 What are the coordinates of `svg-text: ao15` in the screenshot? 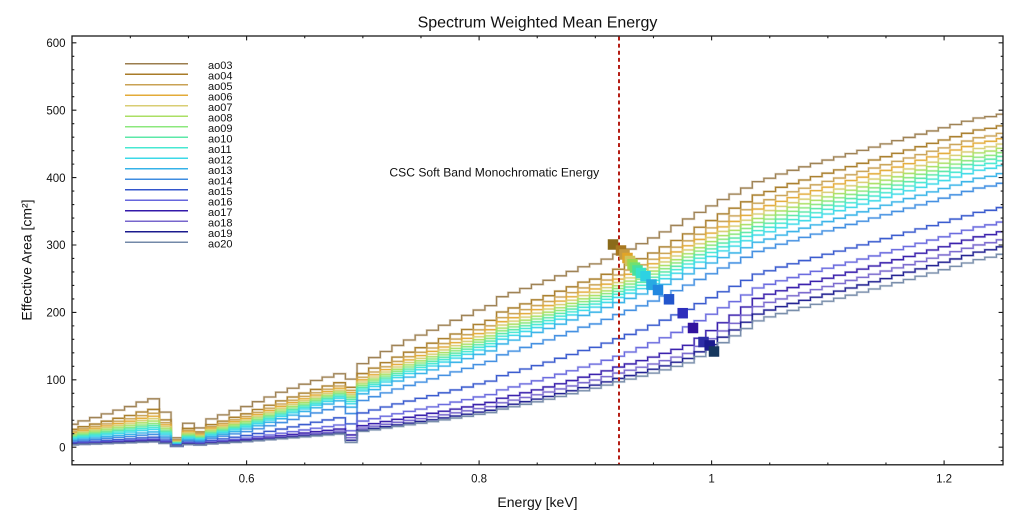 It's located at (220, 192).